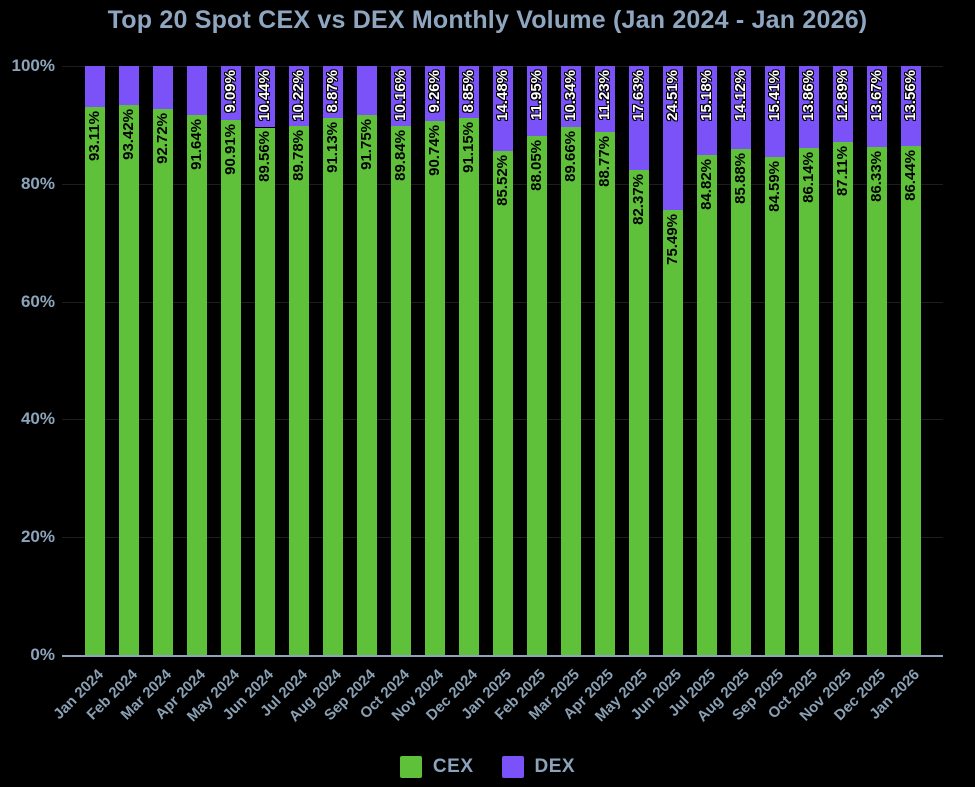 The height and width of the screenshot is (787, 975). What do you see at coordinates (298, 390) in the screenshot?
I see `cex-segment-jul-2024` at bounding box center [298, 390].